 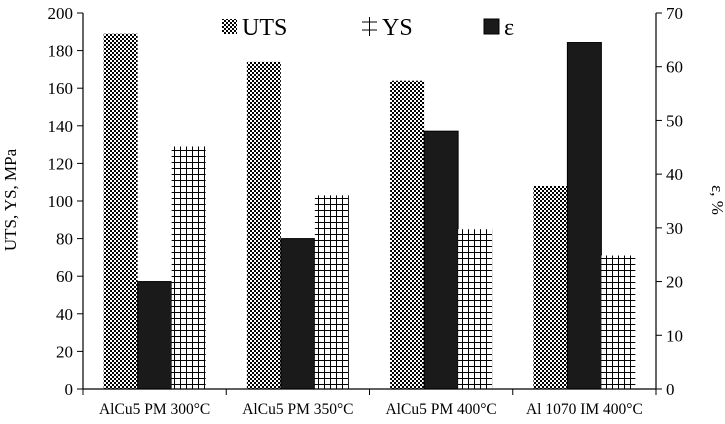 What do you see at coordinates (264, 28) in the screenshot?
I see `legend-label: UTS` at bounding box center [264, 28].